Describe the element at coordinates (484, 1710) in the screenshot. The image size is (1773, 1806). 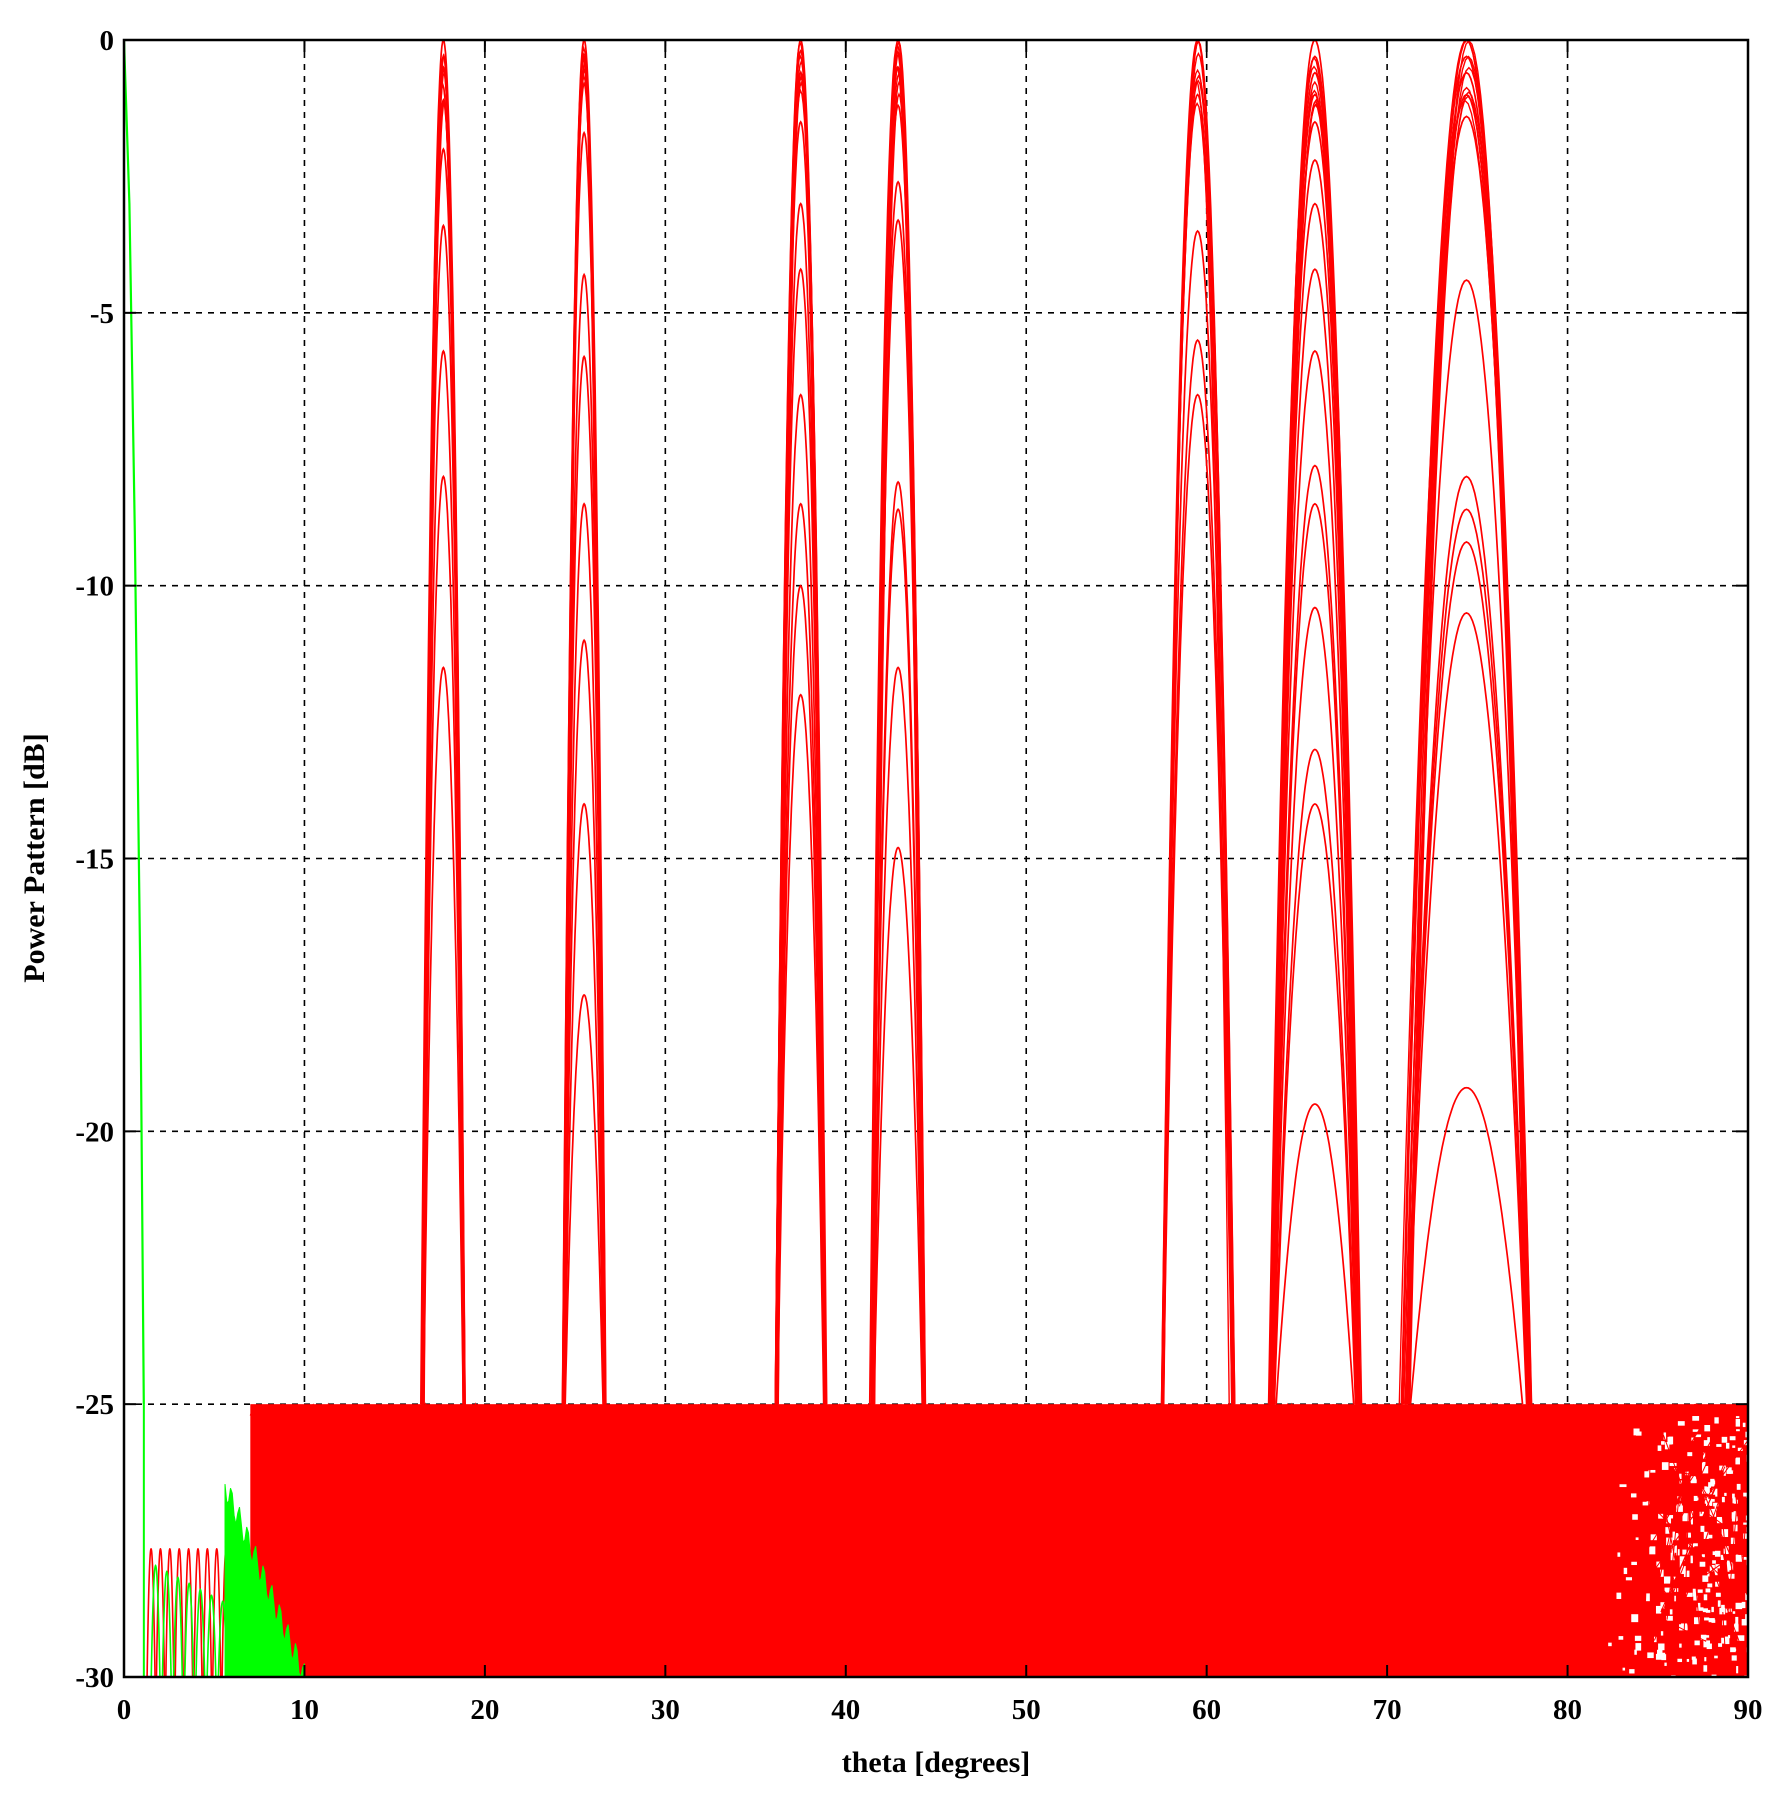
I see `x-tick-label: 20` at that location.